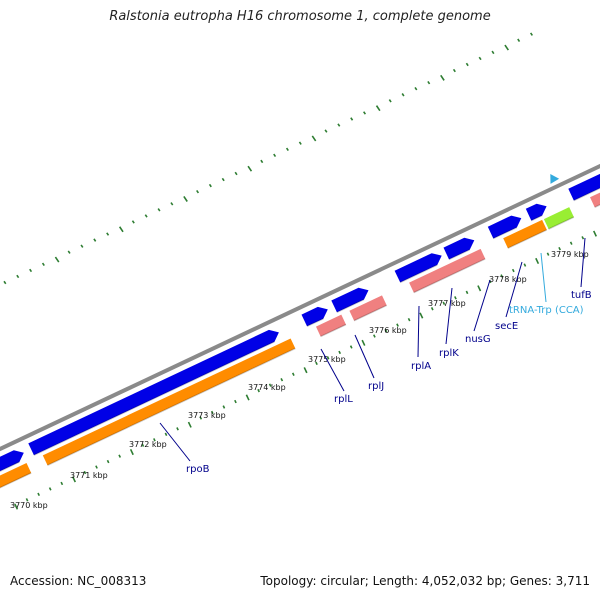 The image size is (600, 600). I want to click on tick-label: 3779 kbp, so click(570, 254).